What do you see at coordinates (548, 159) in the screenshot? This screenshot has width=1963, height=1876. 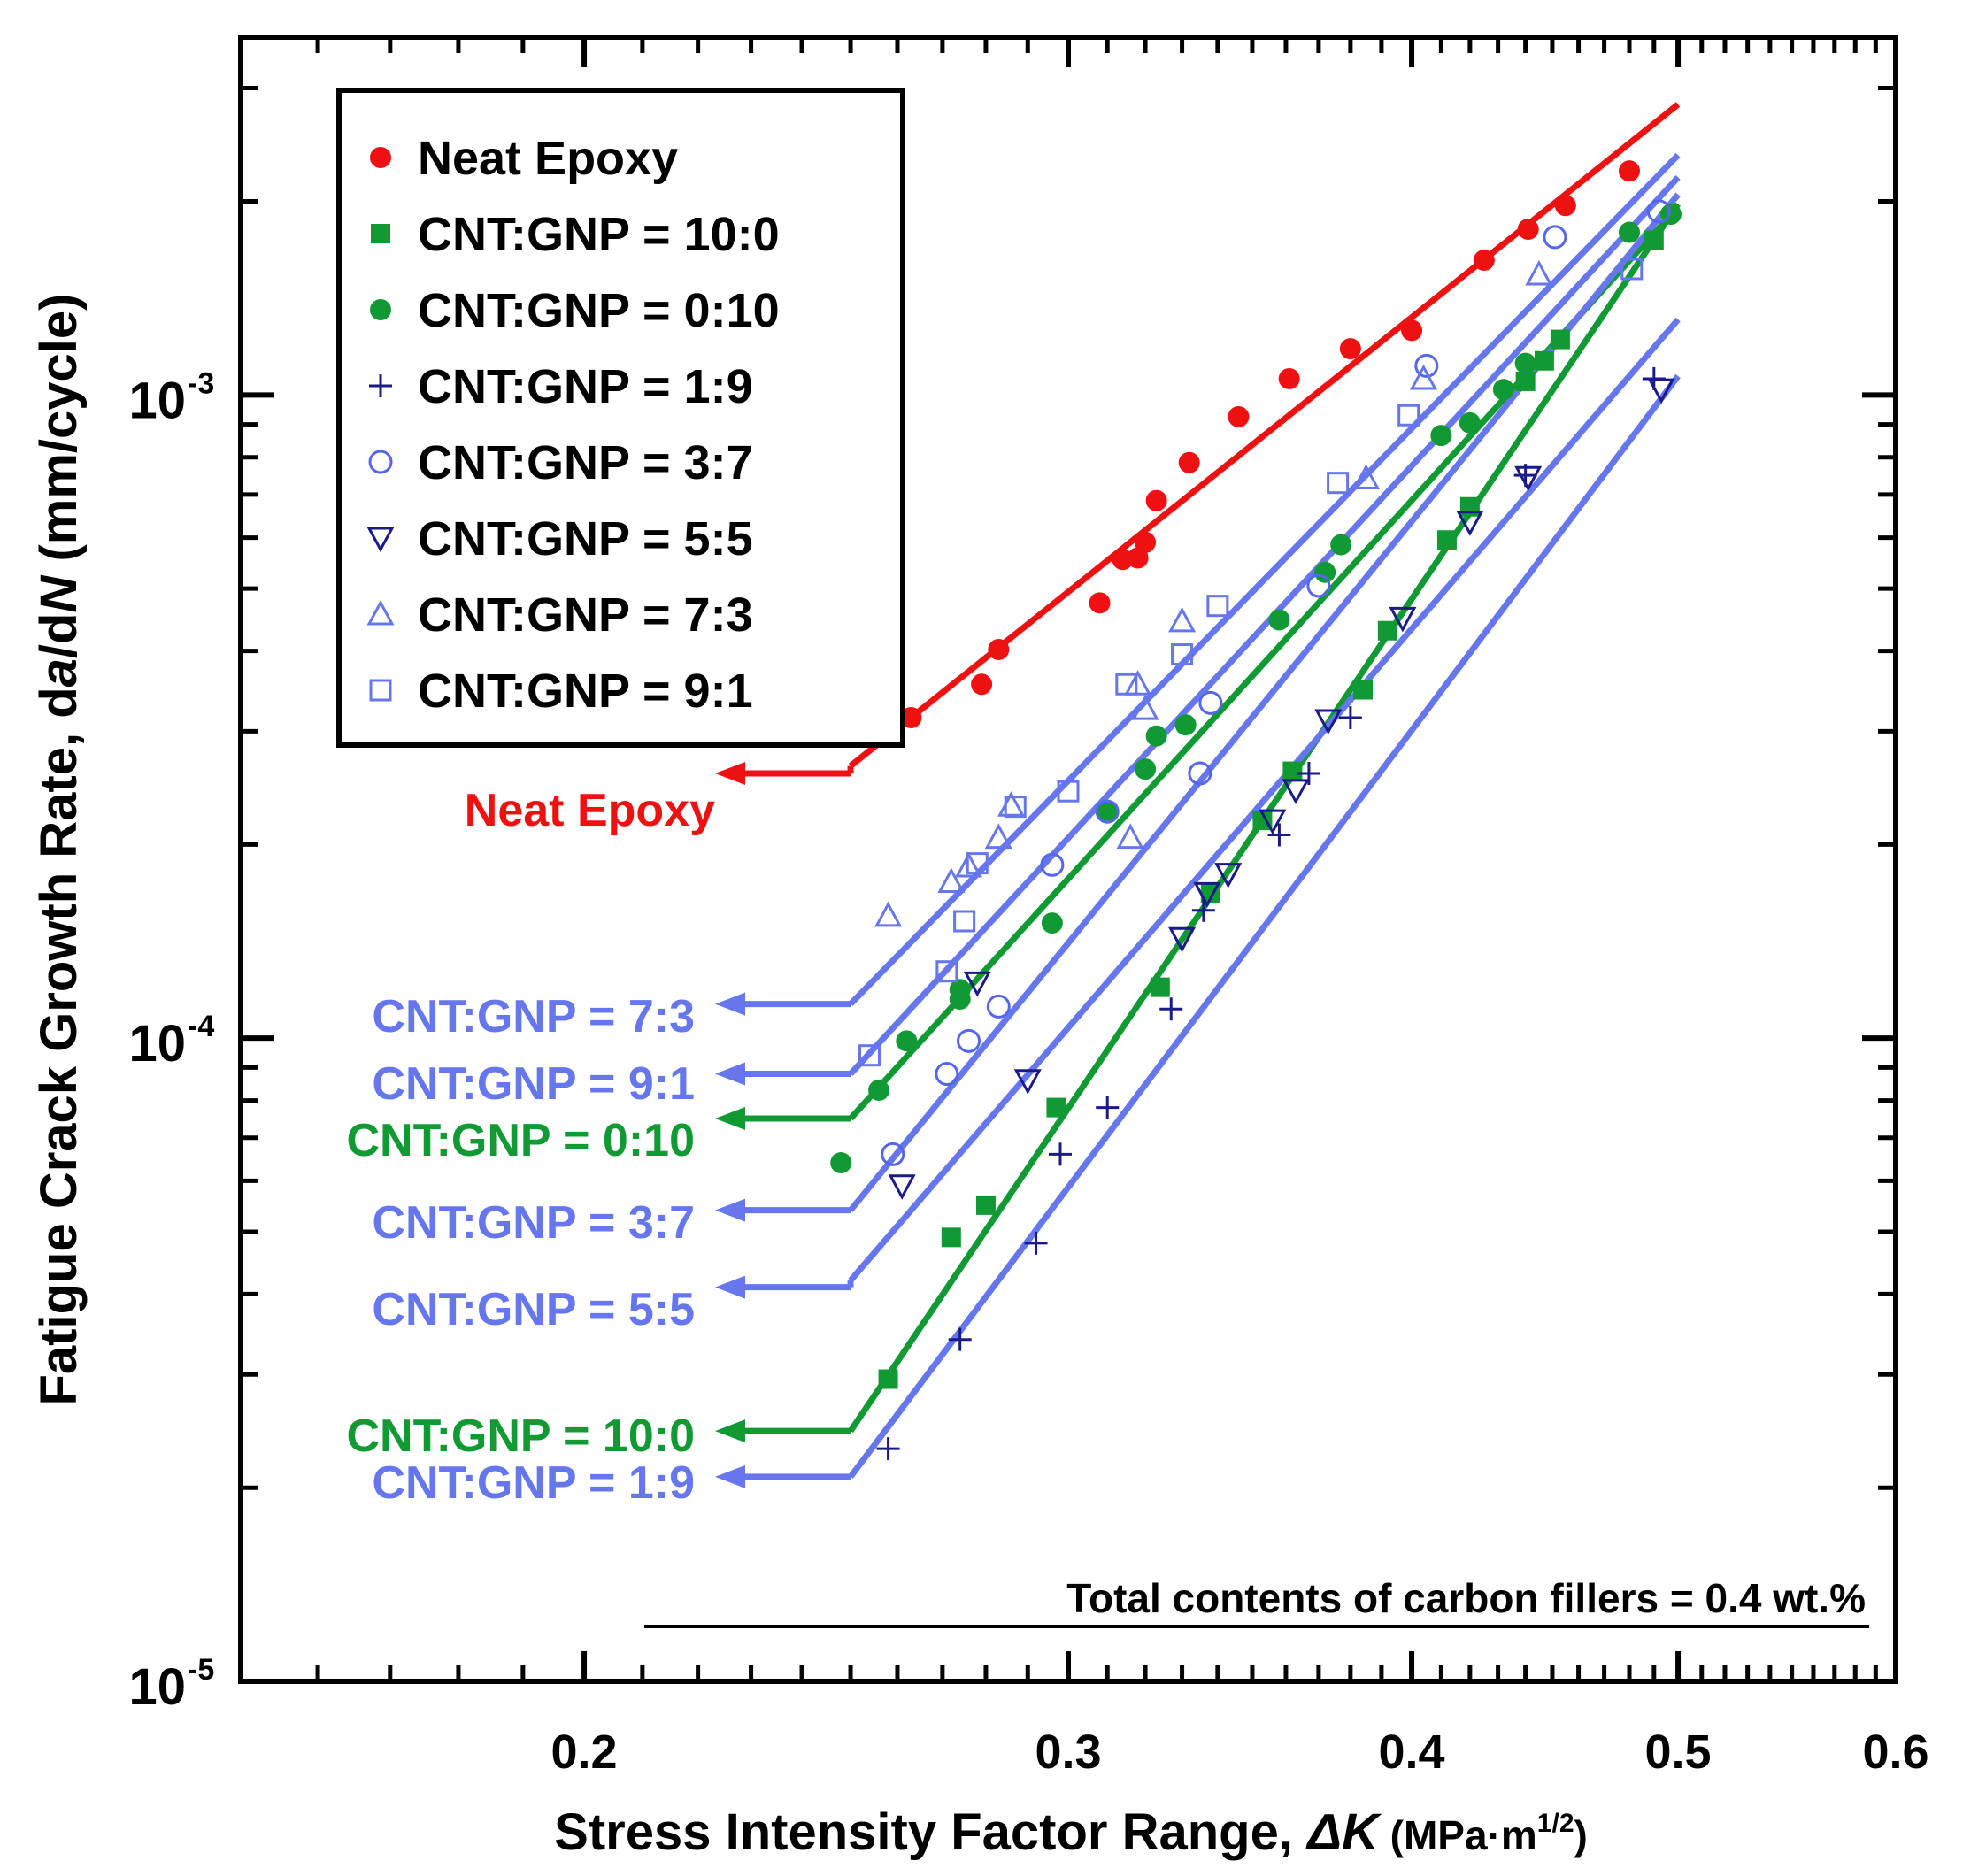 I see `legend-entry: Neat Epoxy` at bounding box center [548, 159].